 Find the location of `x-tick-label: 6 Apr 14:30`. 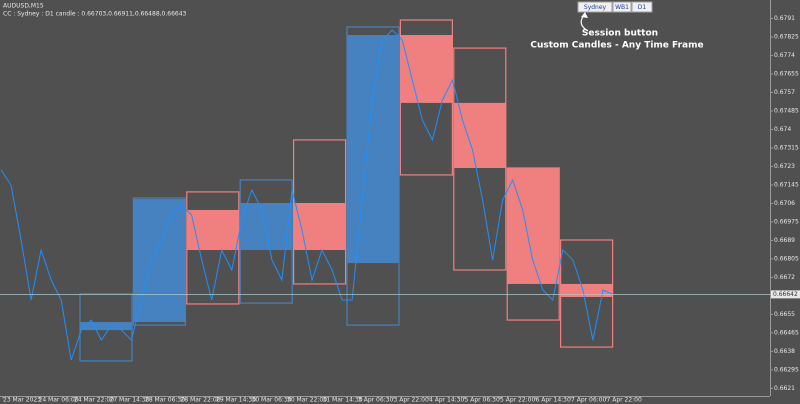

x-tick-label: 6 Apr 14:30 is located at coordinates (553, 400).